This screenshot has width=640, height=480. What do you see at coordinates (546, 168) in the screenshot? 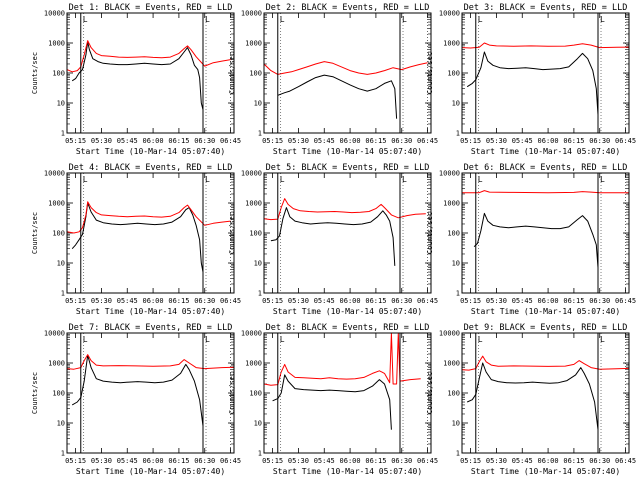
I see `plot-title: Det 6: BLACK = Events, RED = LLD` at bounding box center [546, 168].